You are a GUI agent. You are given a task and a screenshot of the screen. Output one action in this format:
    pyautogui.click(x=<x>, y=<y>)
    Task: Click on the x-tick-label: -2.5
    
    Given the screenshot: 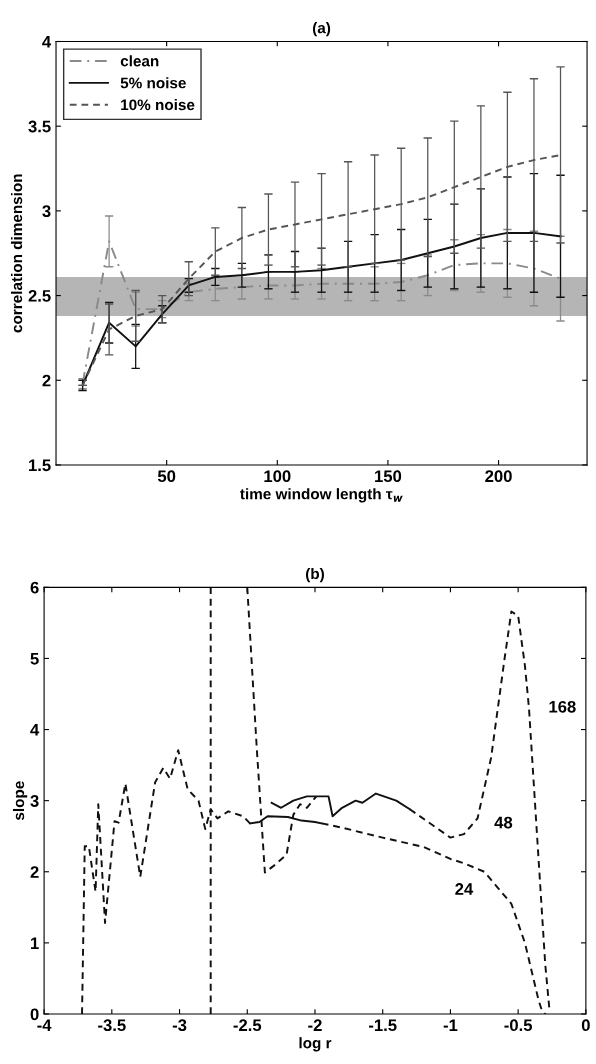 What is the action you would take?
    pyautogui.click(x=247, y=1025)
    